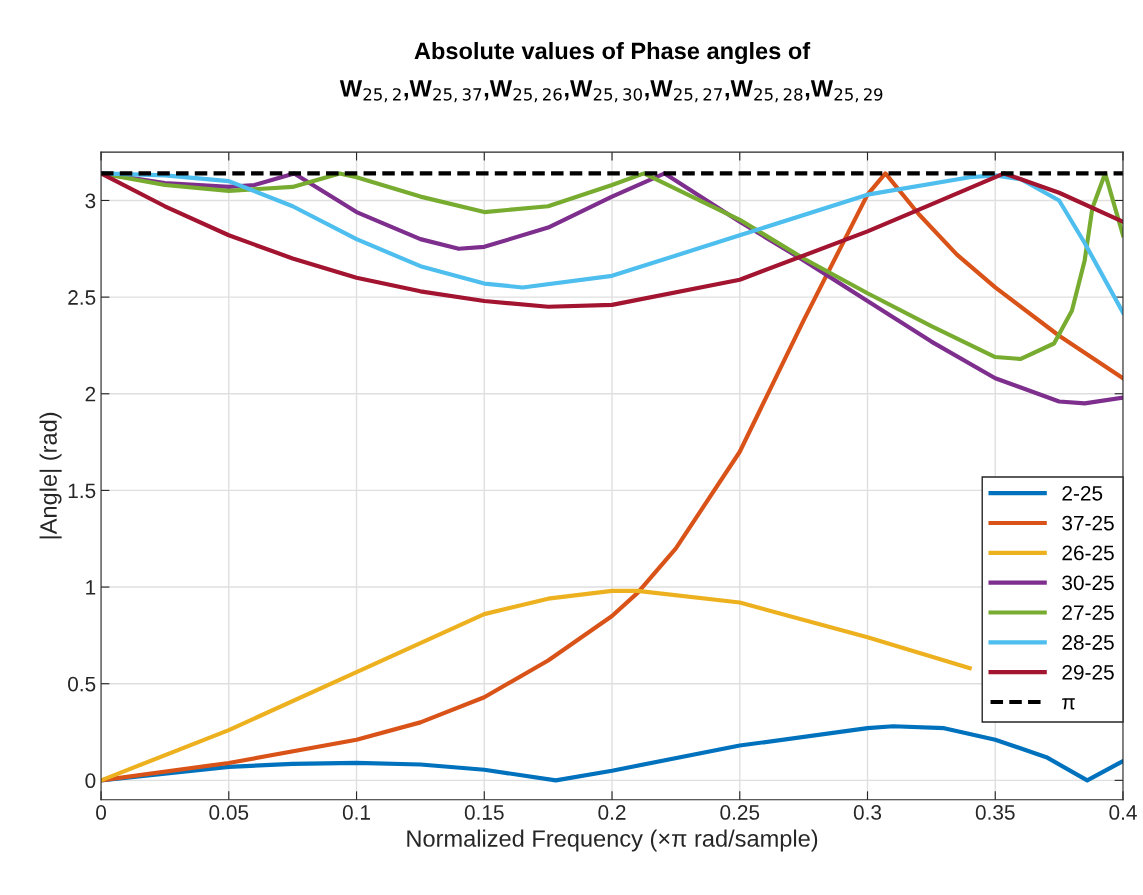  I want to click on x-tick-label: 0.15, so click(484, 812).